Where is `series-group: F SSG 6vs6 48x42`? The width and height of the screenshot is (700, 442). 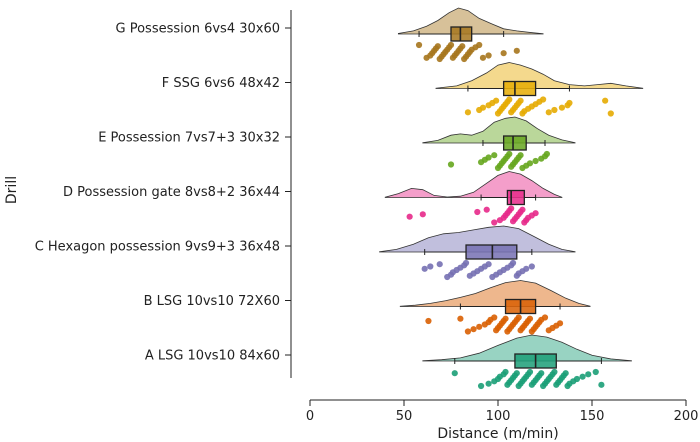 series-group: F SSG 6vs6 48x42 is located at coordinates (403, 89).